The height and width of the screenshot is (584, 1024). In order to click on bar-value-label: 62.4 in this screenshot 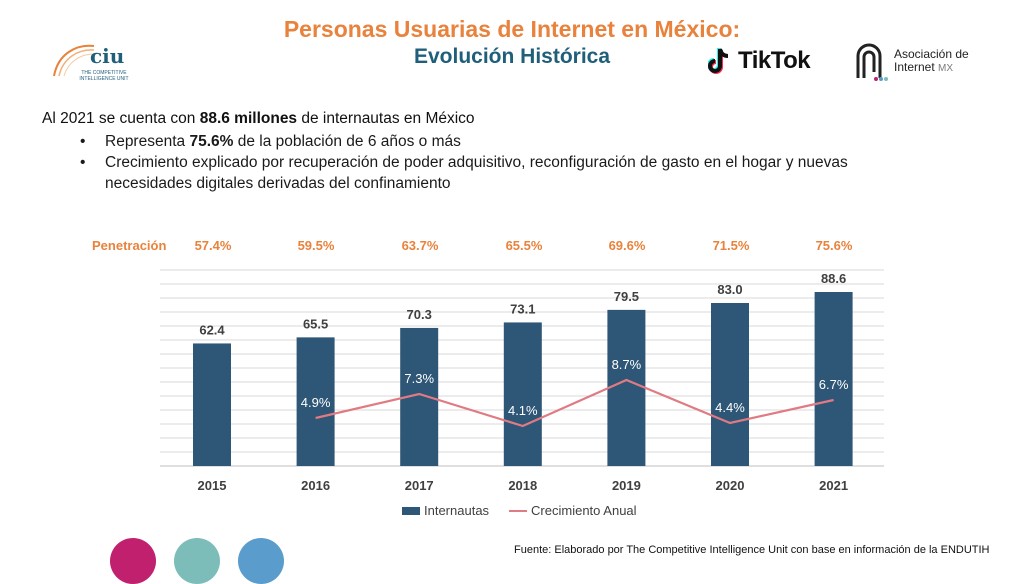, I will do `click(212, 329)`.